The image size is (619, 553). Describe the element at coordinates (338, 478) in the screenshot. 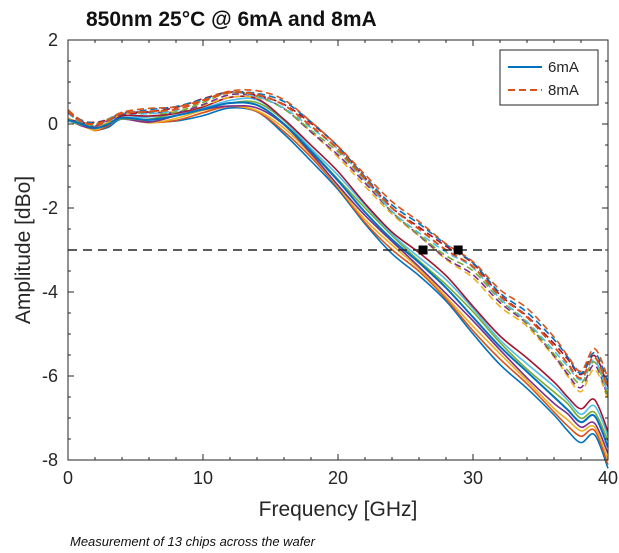

I see `x-tick-label-2: 20` at that location.